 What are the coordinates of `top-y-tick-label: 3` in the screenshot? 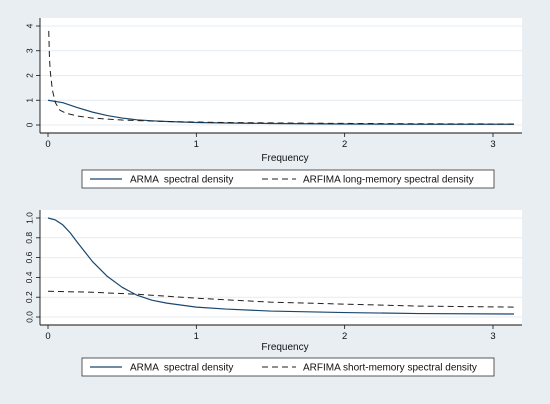 It's located at (29, 50).